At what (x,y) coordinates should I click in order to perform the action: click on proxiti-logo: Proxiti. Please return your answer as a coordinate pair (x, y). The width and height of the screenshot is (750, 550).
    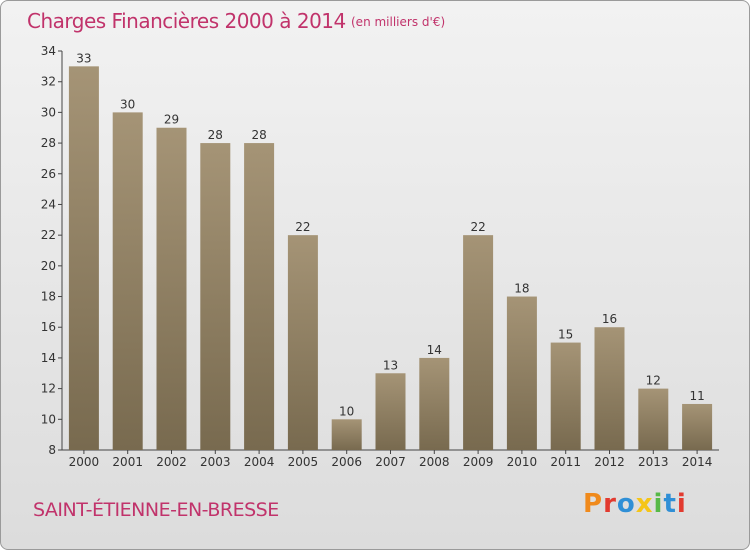
    Looking at the image, I should click on (635, 504).